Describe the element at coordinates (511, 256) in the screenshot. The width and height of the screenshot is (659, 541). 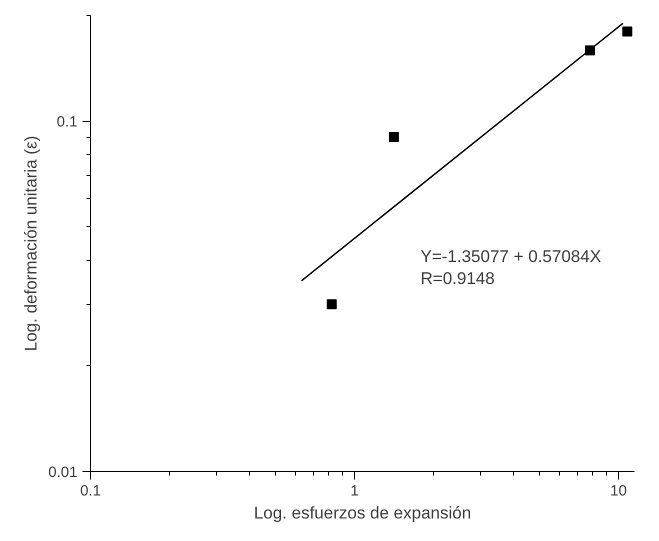
I see `annotation: Y=-1.35077 + 0.57084X` at that location.